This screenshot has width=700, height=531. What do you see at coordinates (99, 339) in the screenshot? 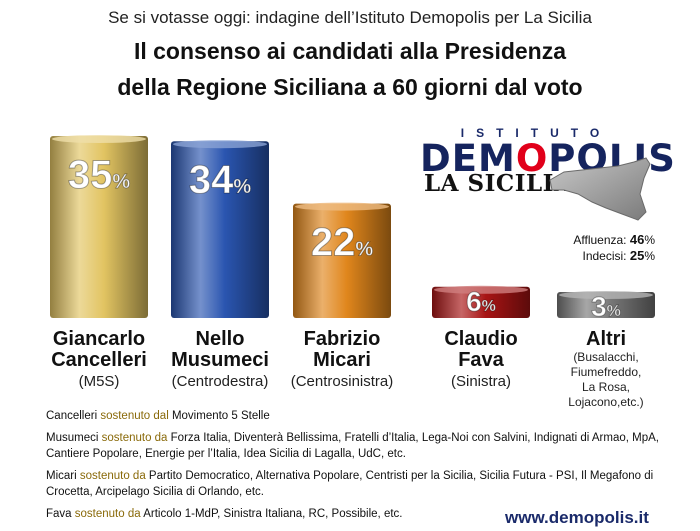
I see `candidate-first-name: Giancarlo` at bounding box center [99, 339].